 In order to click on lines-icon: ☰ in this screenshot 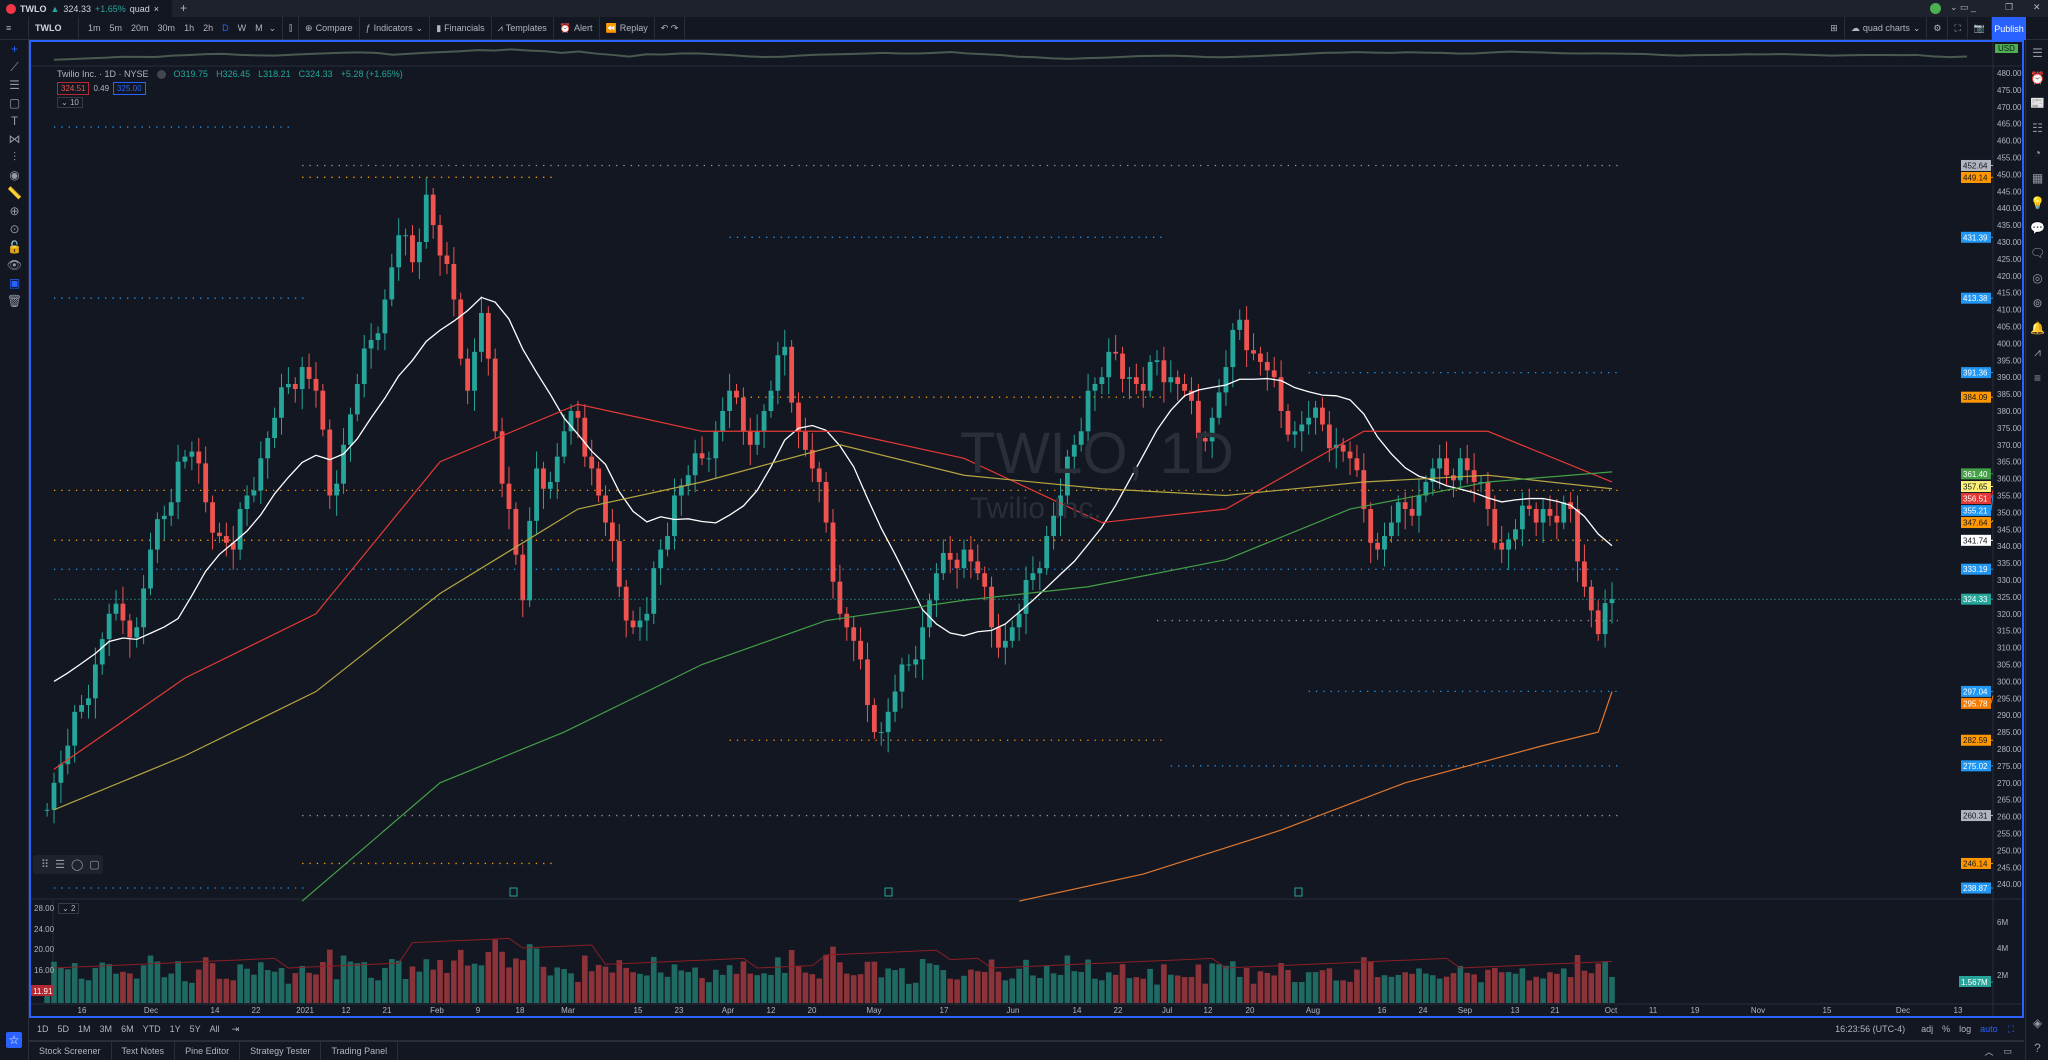, I will do `click(60, 865)`.